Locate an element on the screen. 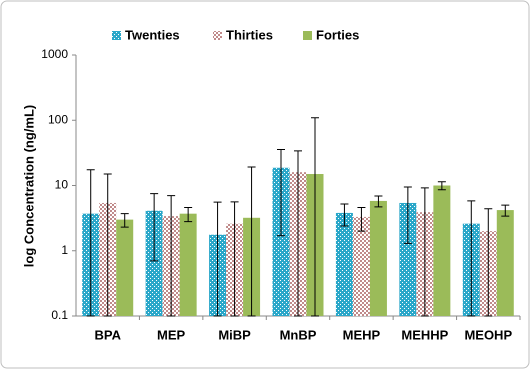 Image resolution: width=531 pixels, height=370 pixels. y-tick-label: 0.1 is located at coordinates (59, 315).